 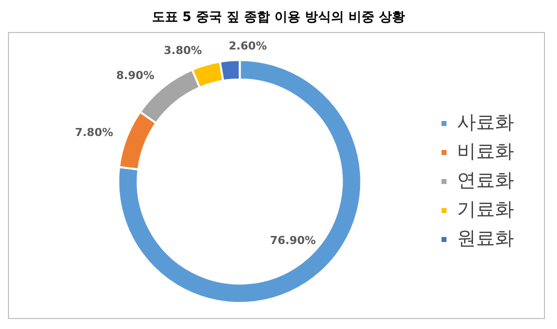 What do you see at coordinates (183, 51) in the screenshot?
I see `data-label: 3.80%` at bounding box center [183, 51].